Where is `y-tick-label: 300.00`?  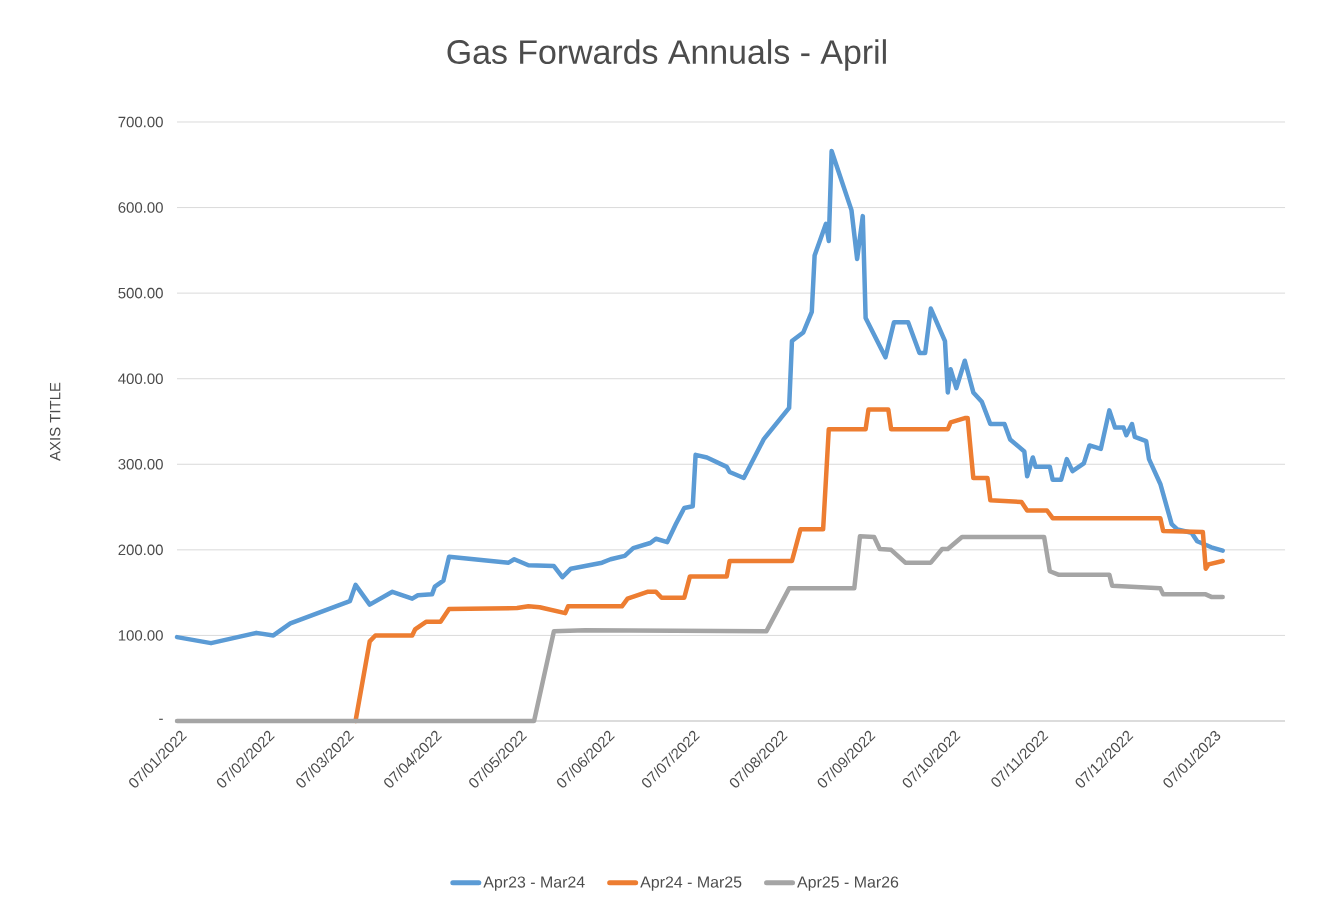 y-tick-label: 300.00 is located at coordinates (140, 464).